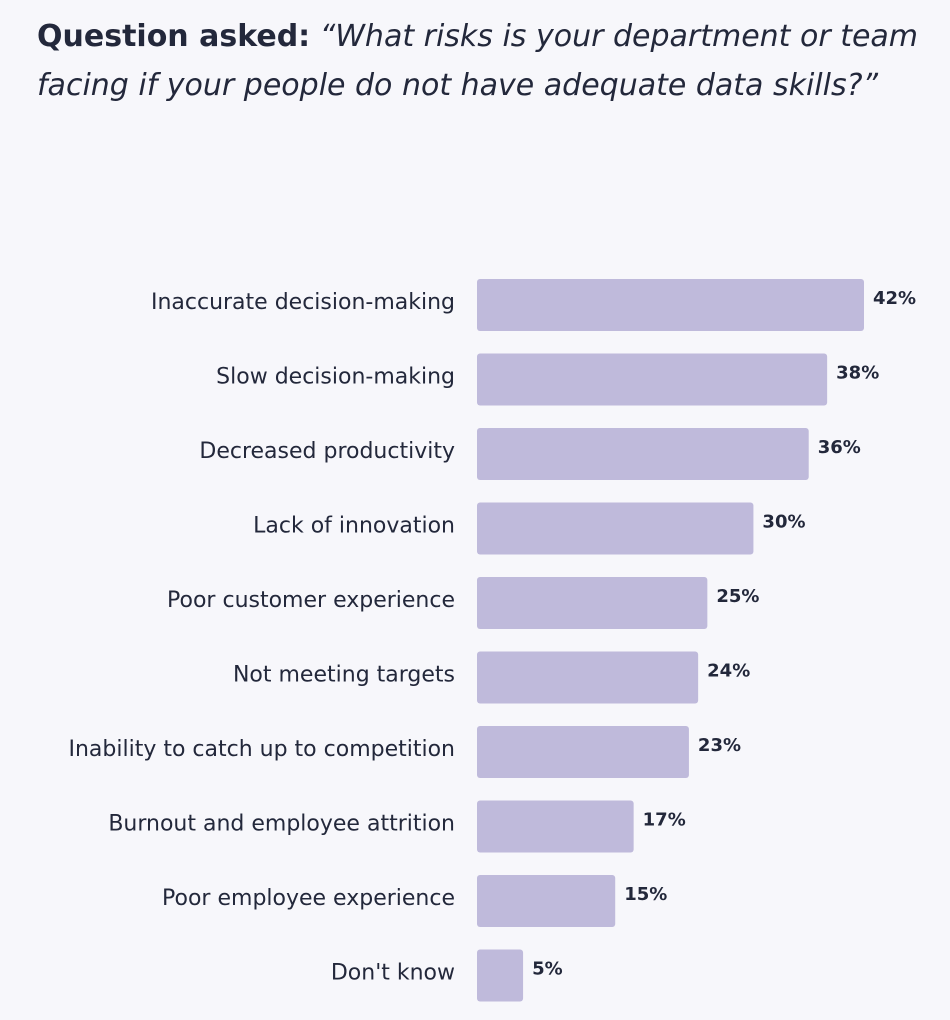  I want to click on category-label-9: Poor employee experience, so click(308, 898).